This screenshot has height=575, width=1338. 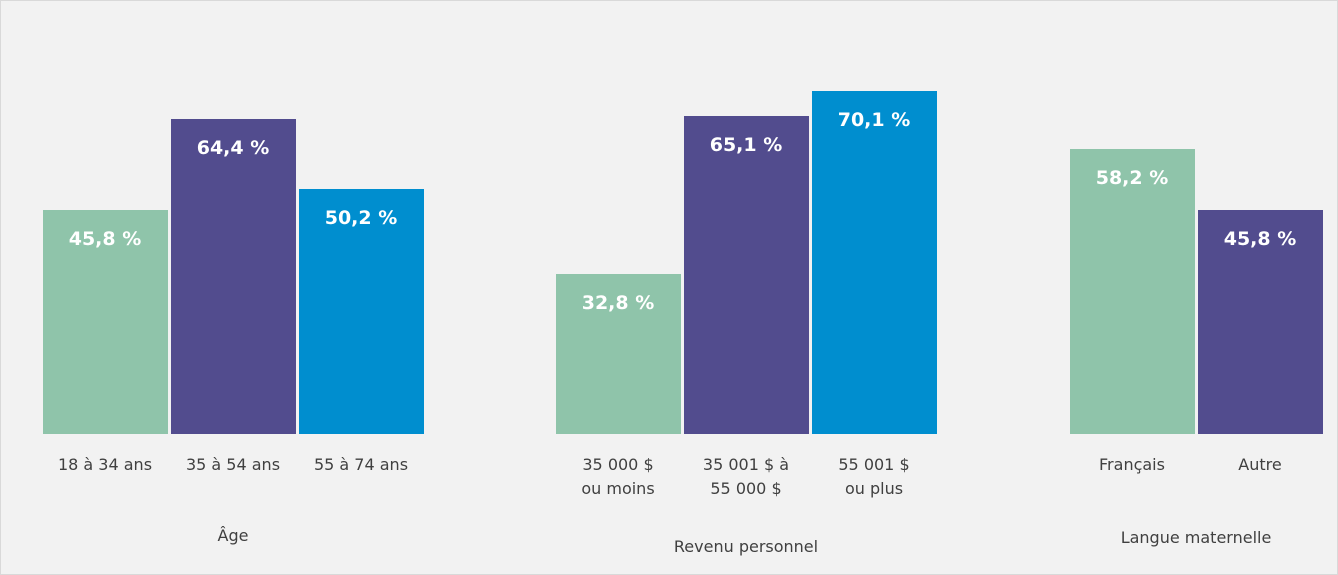 What do you see at coordinates (233, 148) in the screenshot?
I see `value-label: 64,4 %` at bounding box center [233, 148].